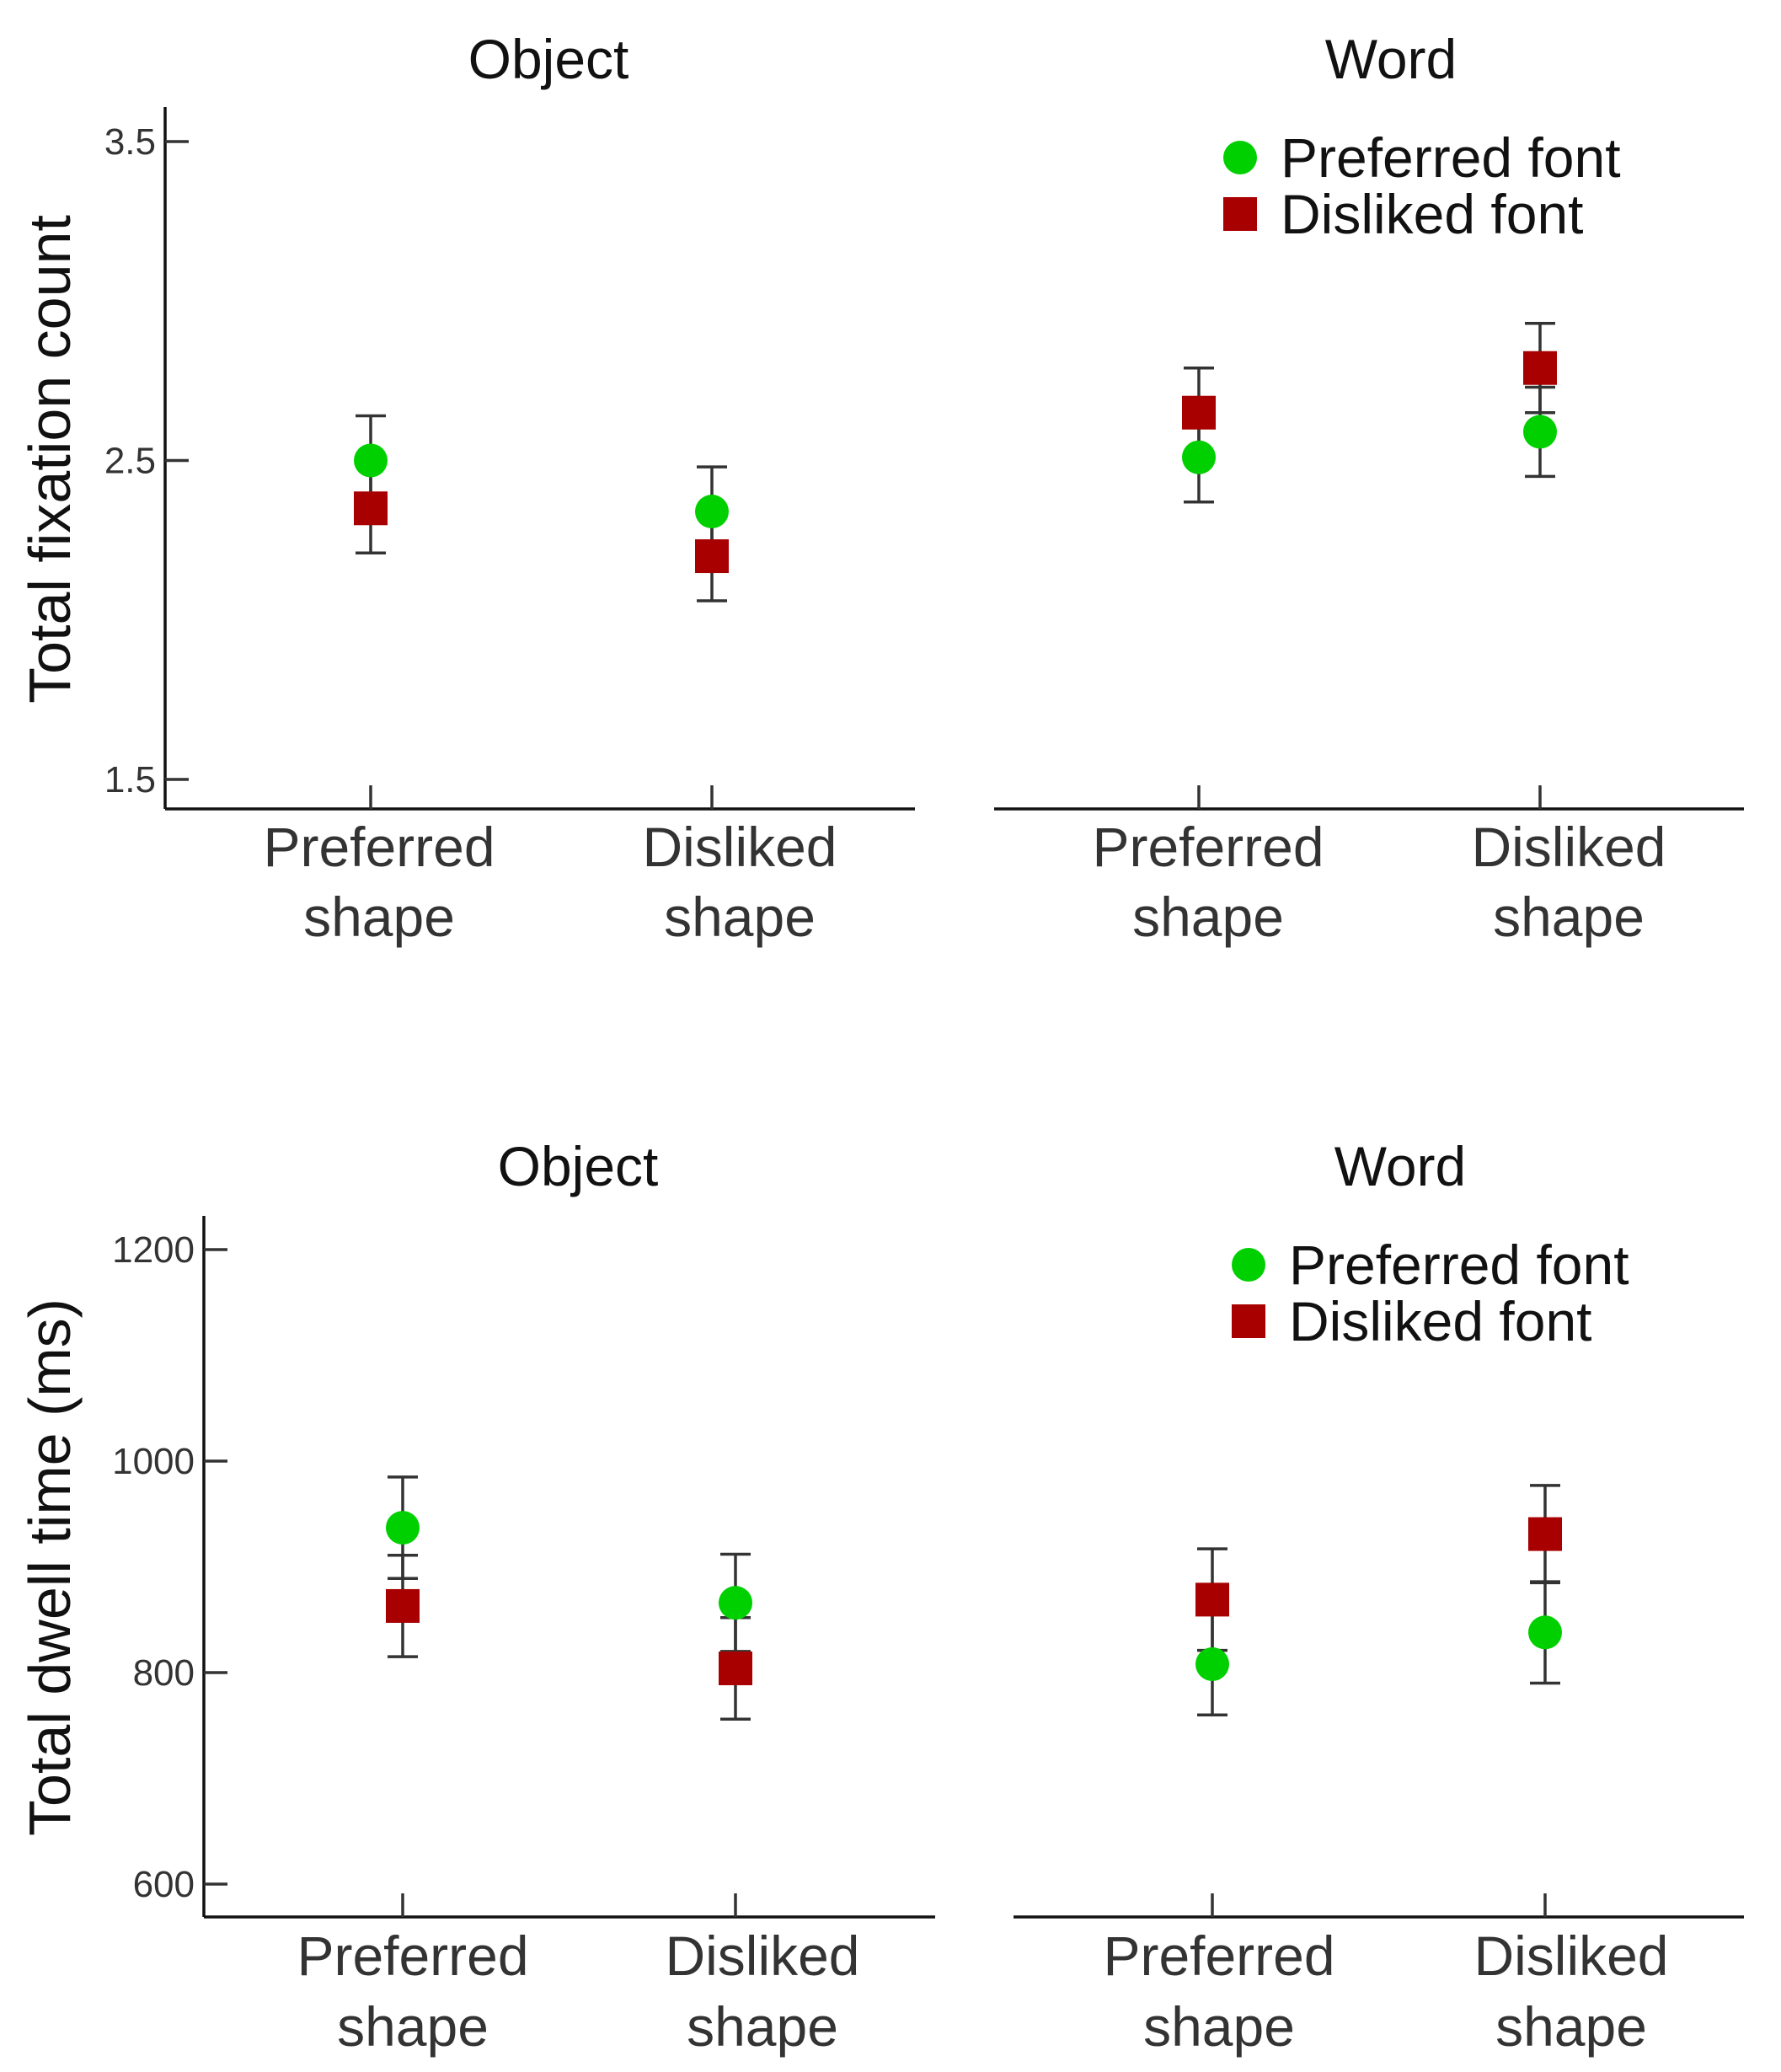 Image resolution: width=1781 pixels, height=2072 pixels. Describe the element at coordinates (130, 462) in the screenshot. I see `y-tick-label: 2.5` at that location.